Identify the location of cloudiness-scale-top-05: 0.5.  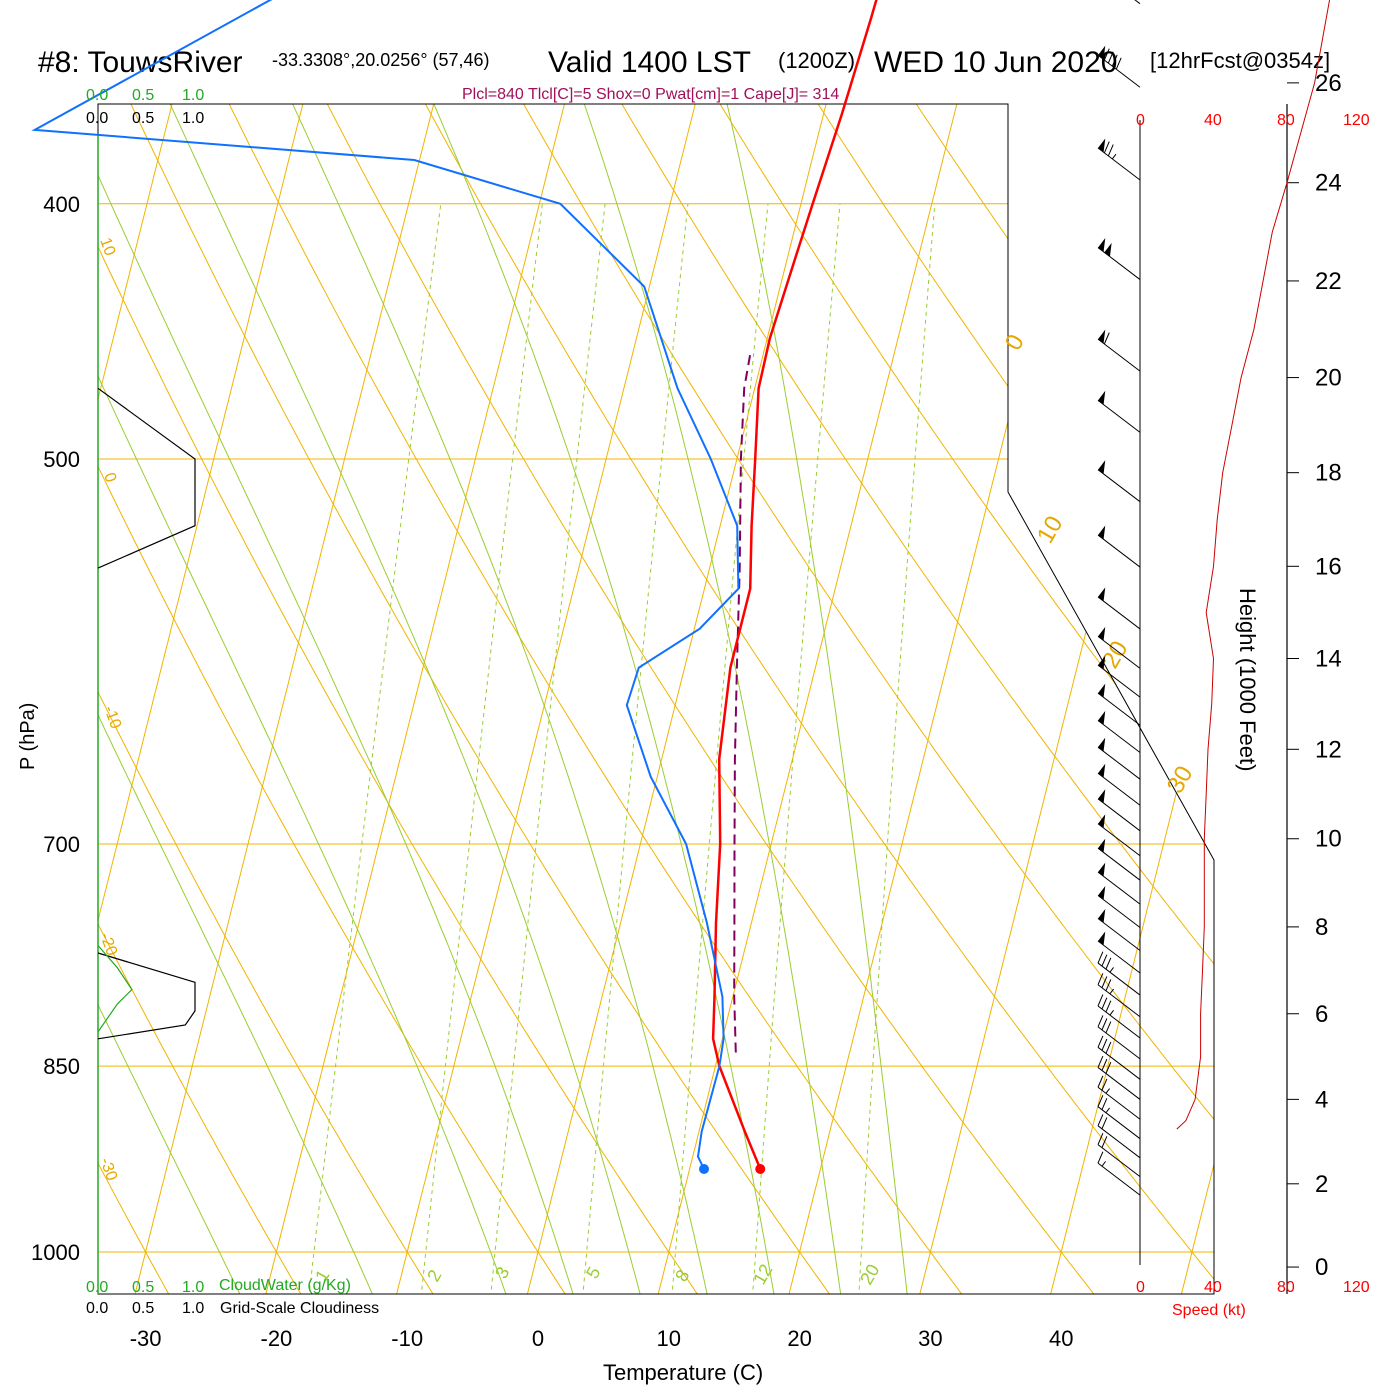
(143, 118).